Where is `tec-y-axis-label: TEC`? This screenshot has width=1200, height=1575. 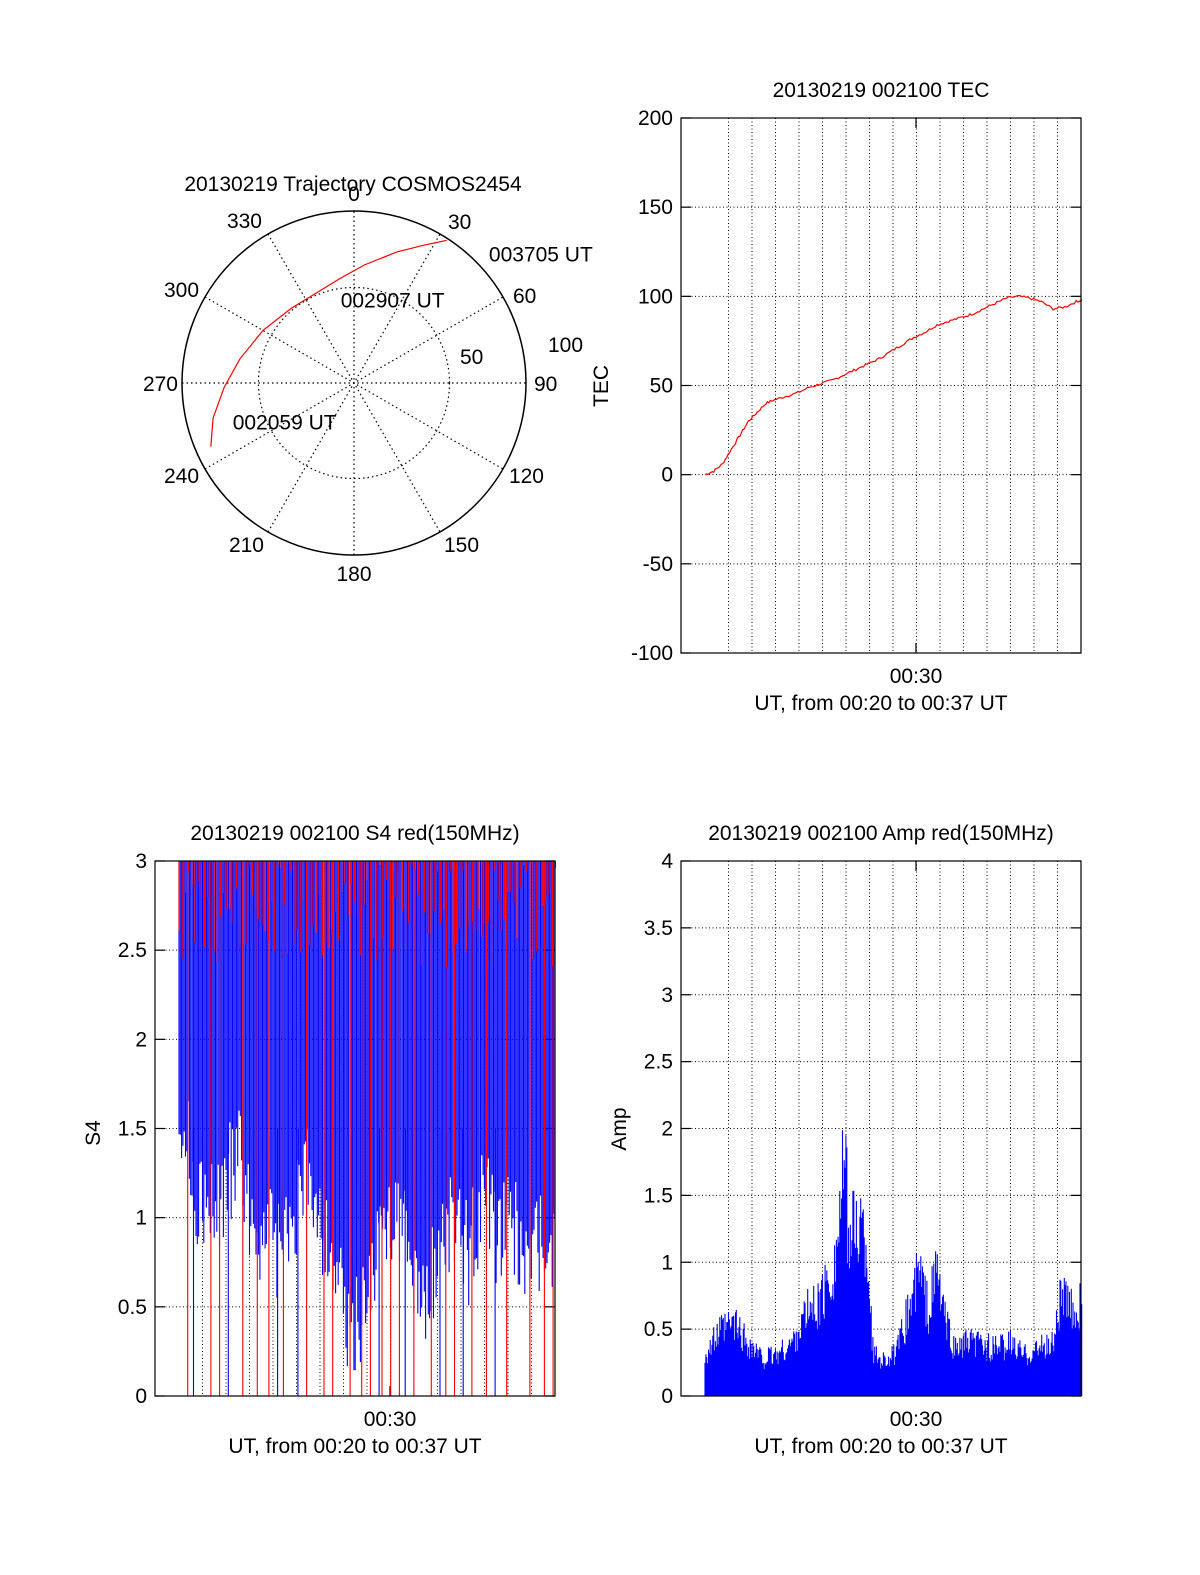 tec-y-axis-label: TEC is located at coordinates (601, 386).